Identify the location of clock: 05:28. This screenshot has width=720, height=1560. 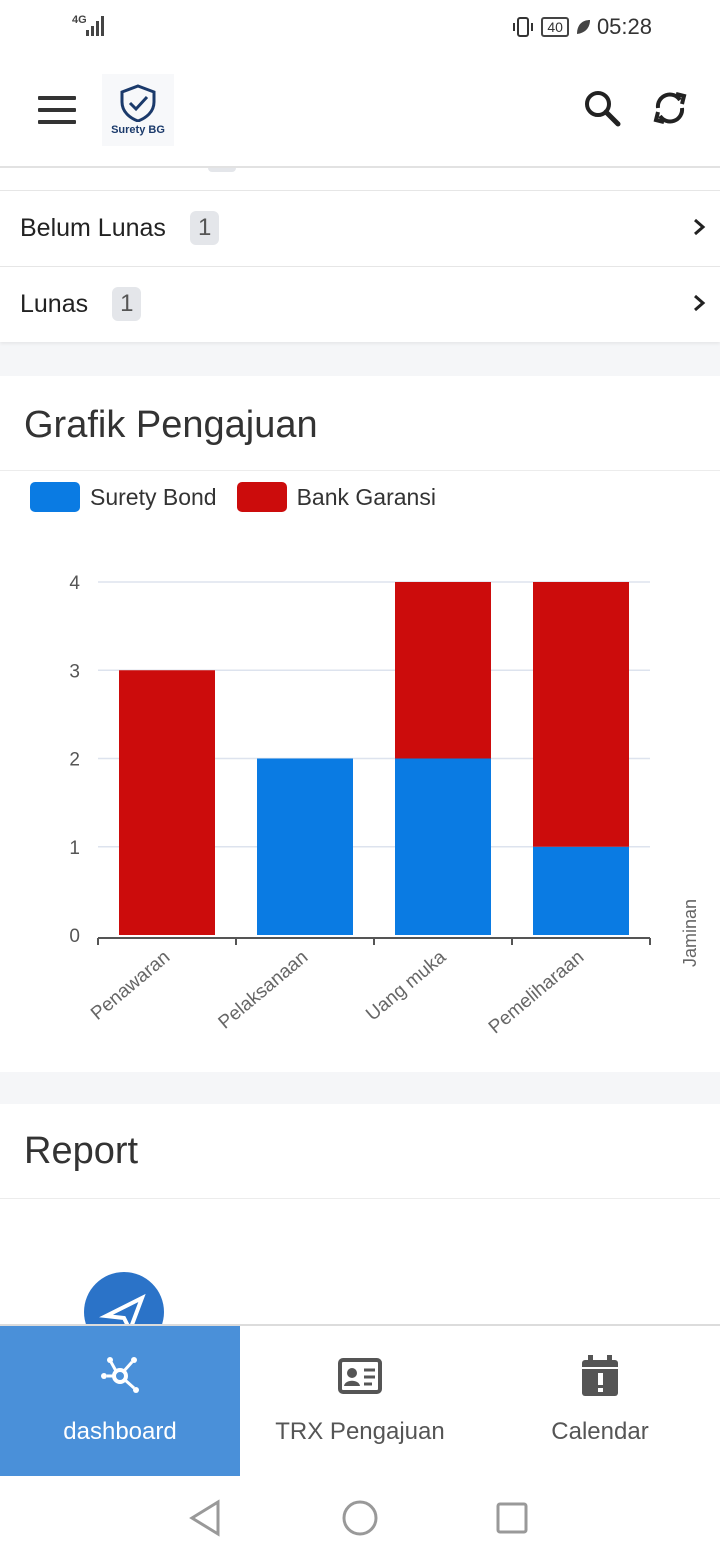
(624, 26).